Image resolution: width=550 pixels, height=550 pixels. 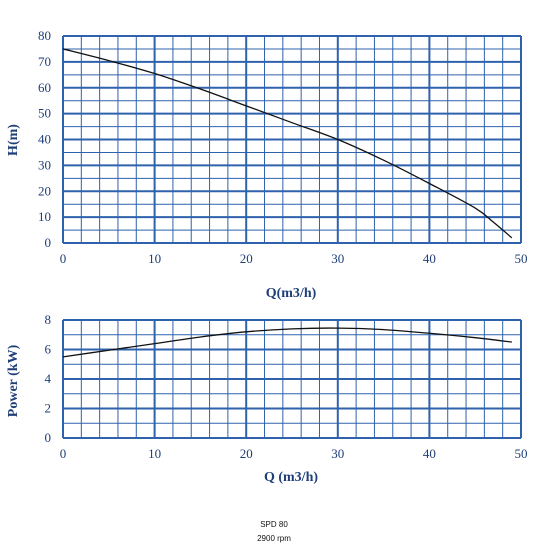 What do you see at coordinates (291, 477) in the screenshot?
I see `x-axis-title-power: Q (m3/h)` at bounding box center [291, 477].